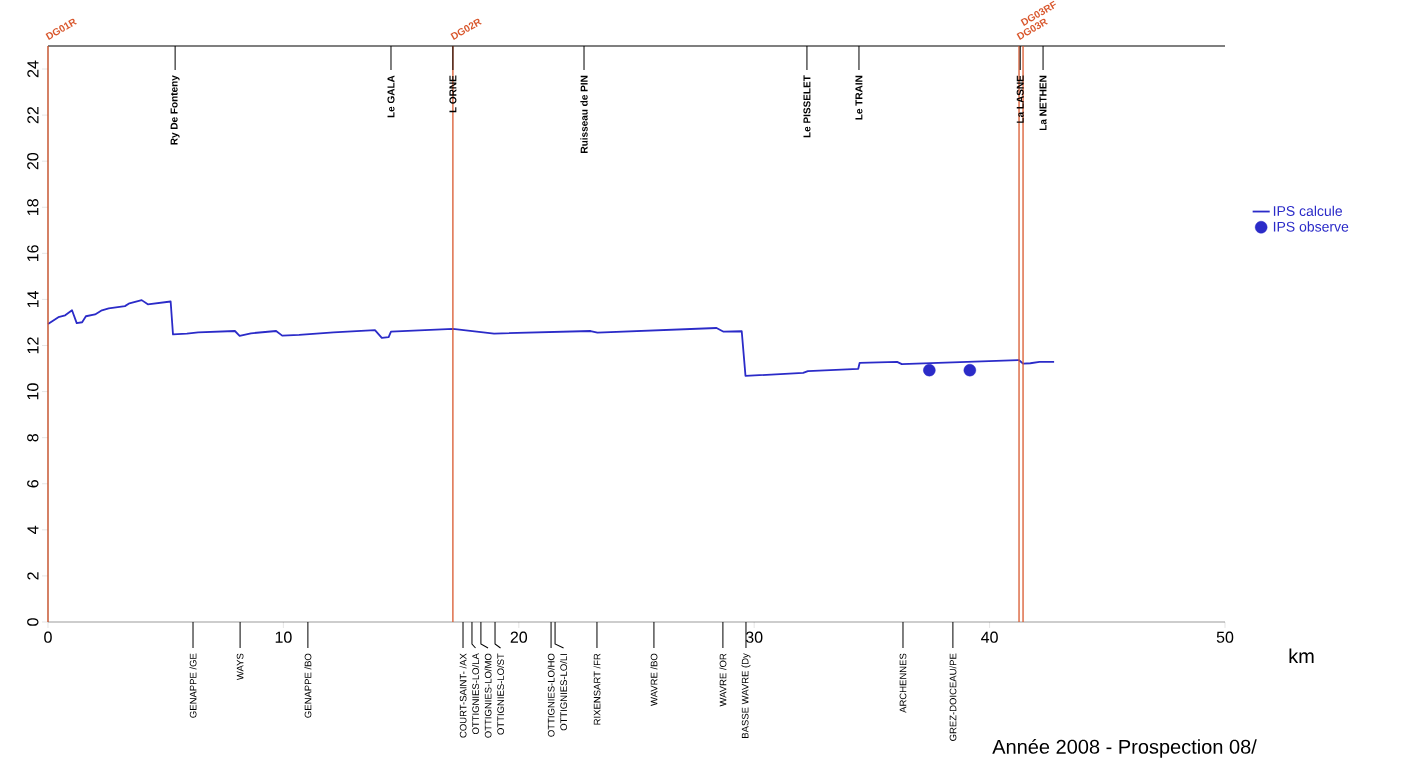 This screenshot has height=760, width=1421. Describe the element at coordinates (654, 679) in the screenshot. I see `ref-line-label: WAVRE /BO` at that location.